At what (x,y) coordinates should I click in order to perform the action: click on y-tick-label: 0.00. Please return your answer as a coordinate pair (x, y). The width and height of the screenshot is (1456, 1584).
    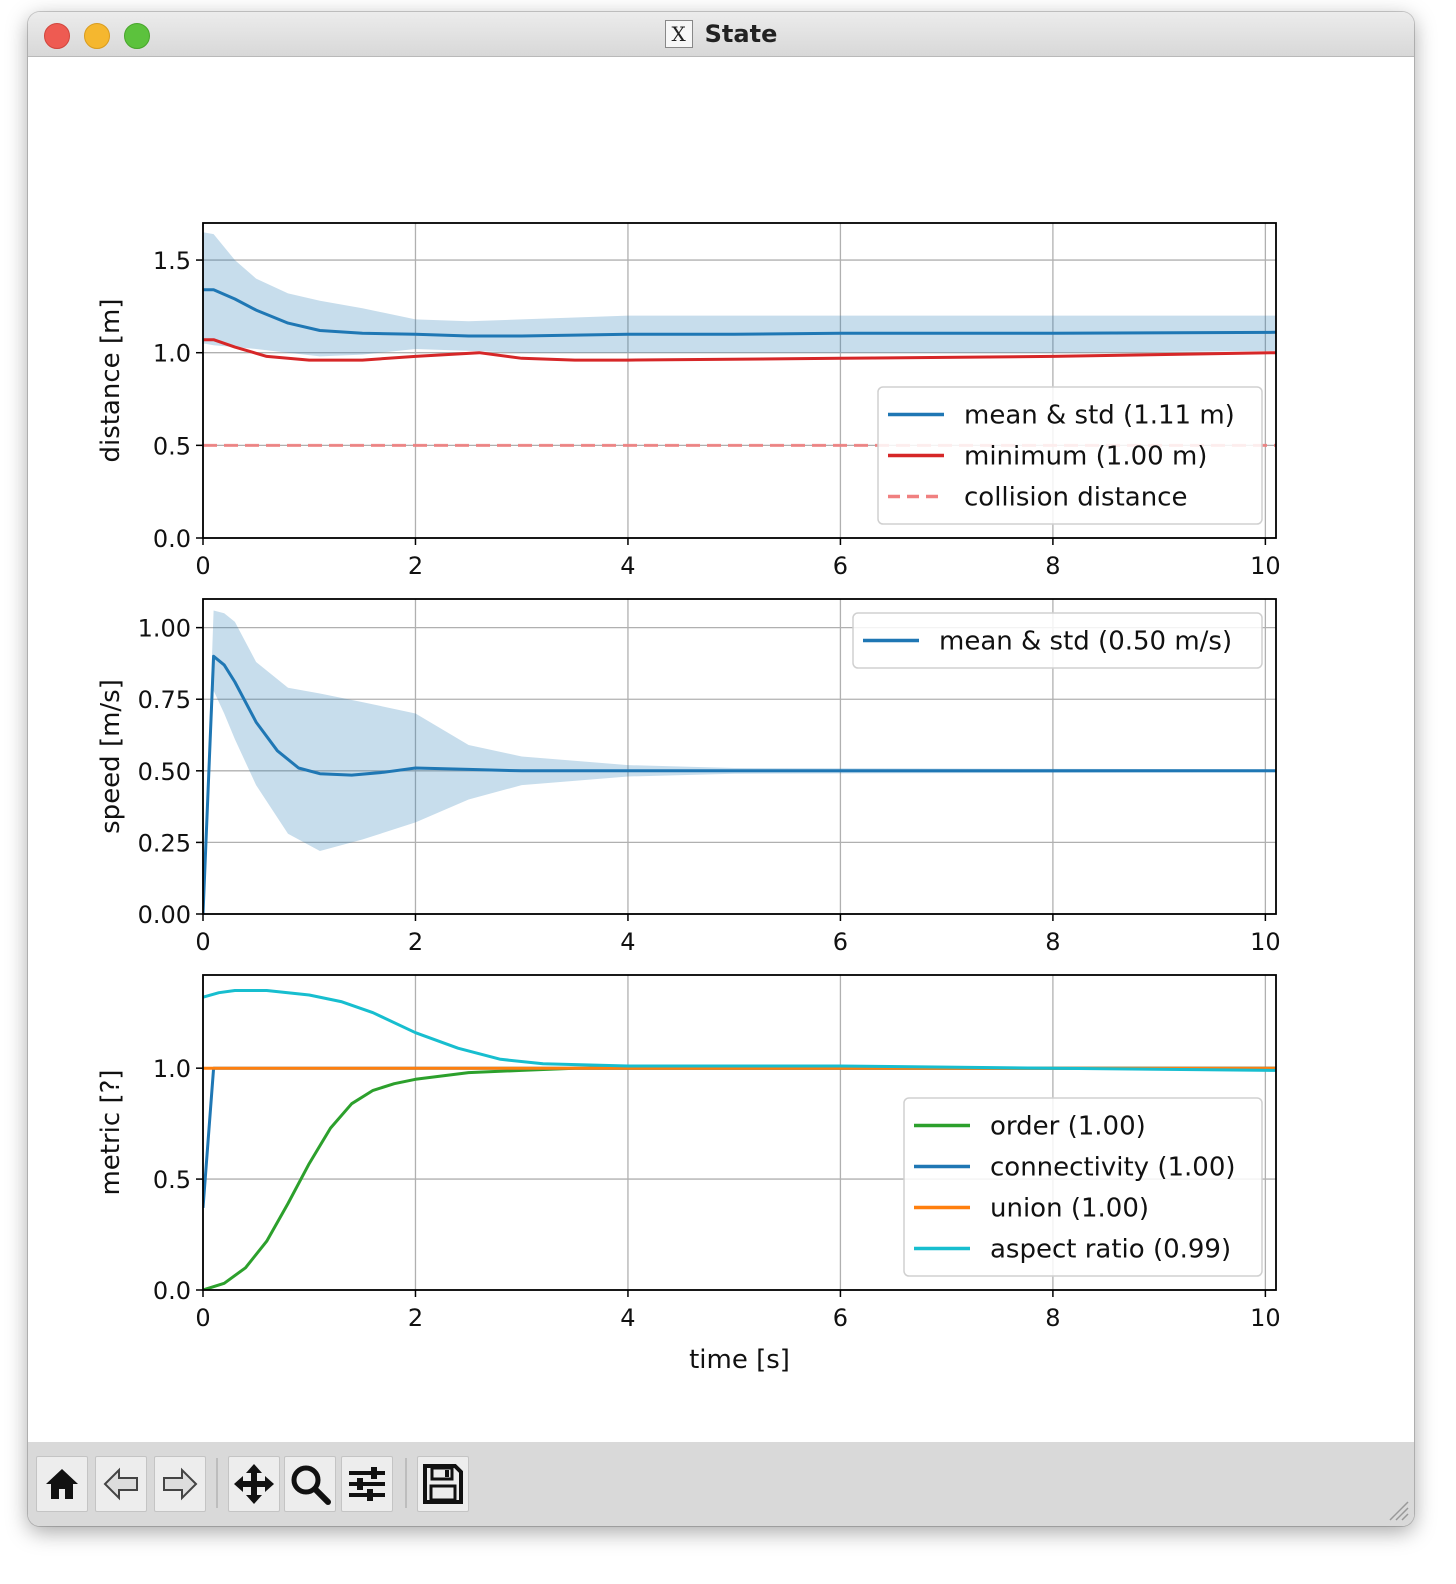
    Looking at the image, I should click on (164, 915).